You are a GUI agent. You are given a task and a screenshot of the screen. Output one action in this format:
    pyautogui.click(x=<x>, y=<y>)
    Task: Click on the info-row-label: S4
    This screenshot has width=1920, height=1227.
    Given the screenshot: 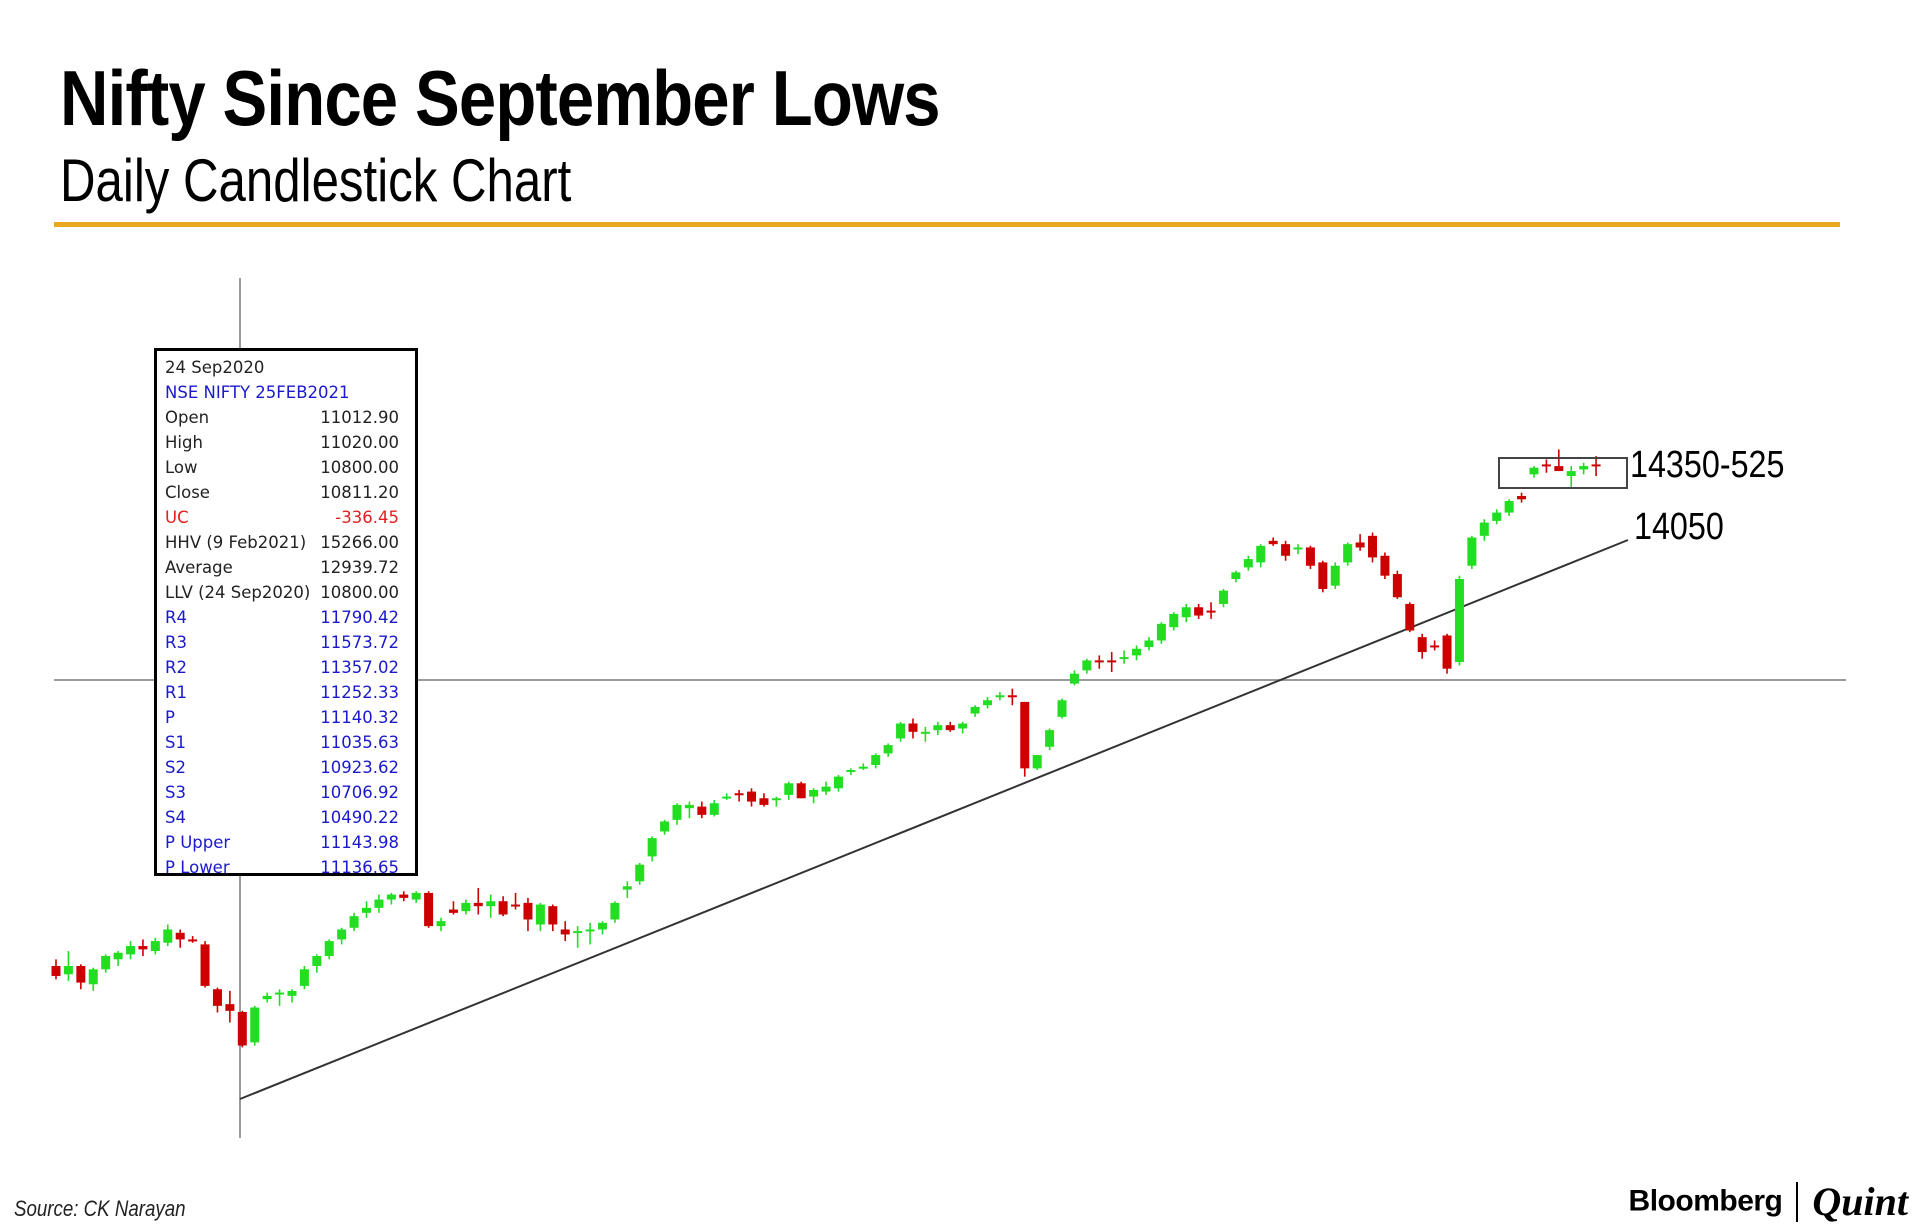 What is the action you would take?
    pyautogui.click(x=175, y=817)
    